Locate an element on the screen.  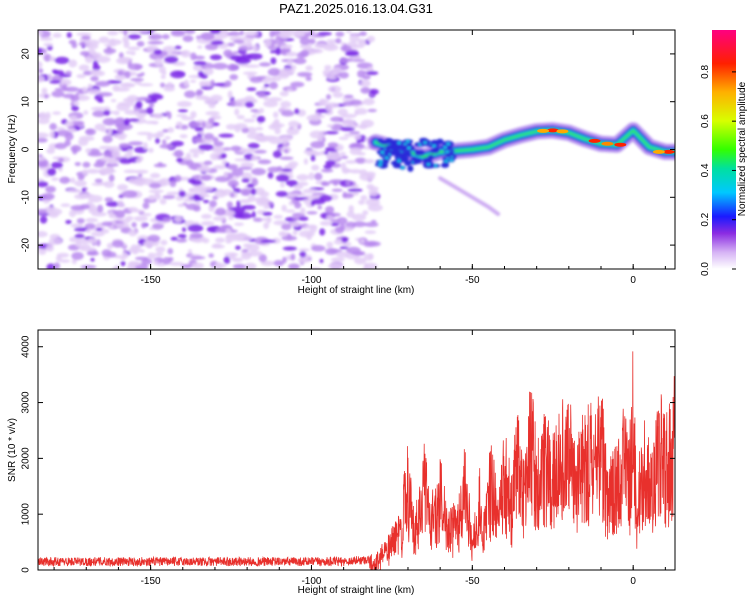
y-tick-label: 4000 is located at coordinates (26, 346).